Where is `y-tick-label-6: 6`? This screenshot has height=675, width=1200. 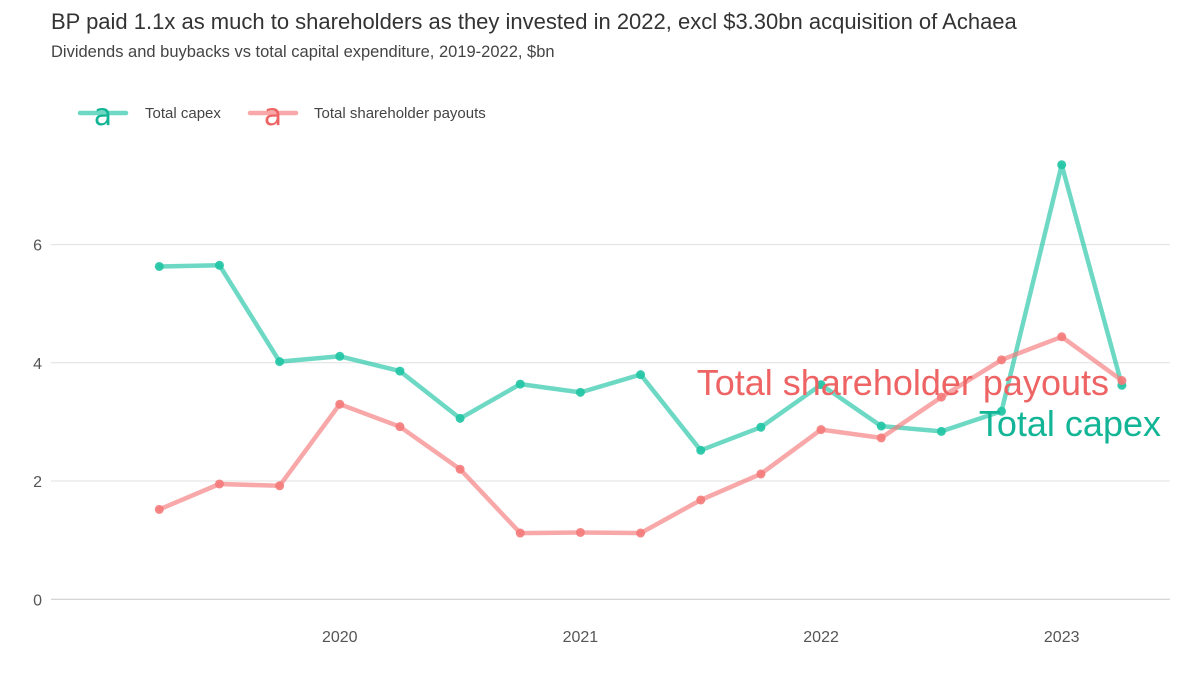
y-tick-label-6: 6 is located at coordinates (37, 246).